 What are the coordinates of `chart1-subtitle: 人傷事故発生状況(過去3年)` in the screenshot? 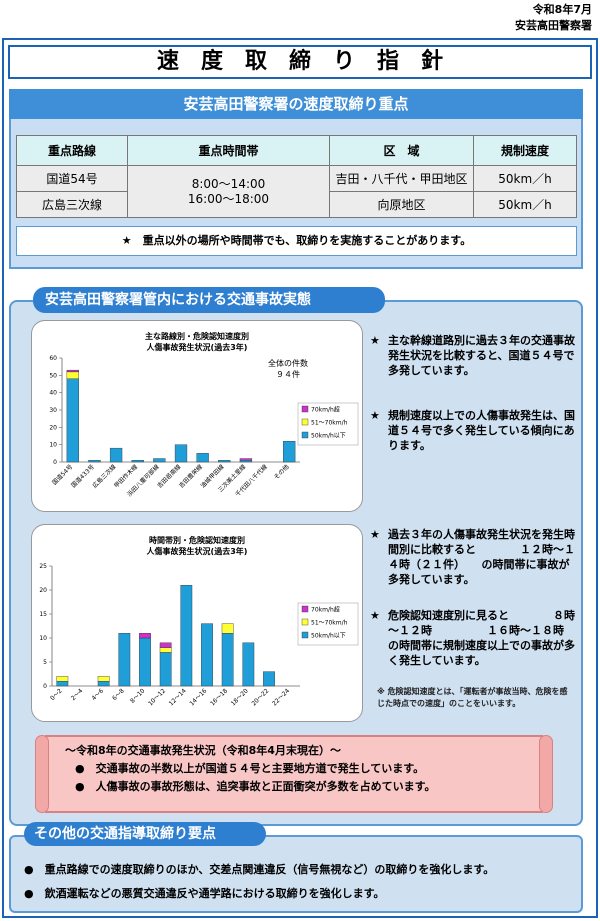 It's located at (197, 347).